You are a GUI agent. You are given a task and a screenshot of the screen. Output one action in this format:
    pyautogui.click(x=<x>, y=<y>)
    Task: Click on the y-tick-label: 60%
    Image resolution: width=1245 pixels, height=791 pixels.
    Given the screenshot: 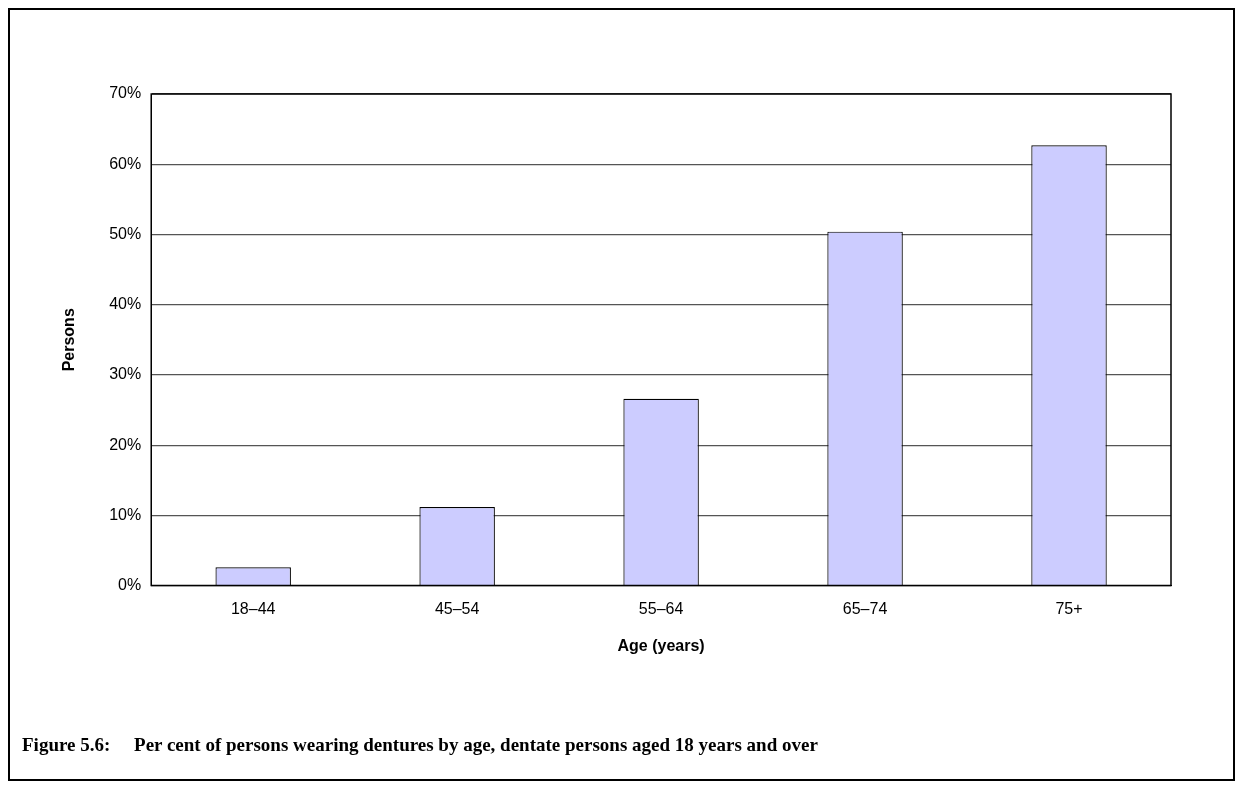 What is the action you would take?
    pyautogui.click(x=125, y=163)
    